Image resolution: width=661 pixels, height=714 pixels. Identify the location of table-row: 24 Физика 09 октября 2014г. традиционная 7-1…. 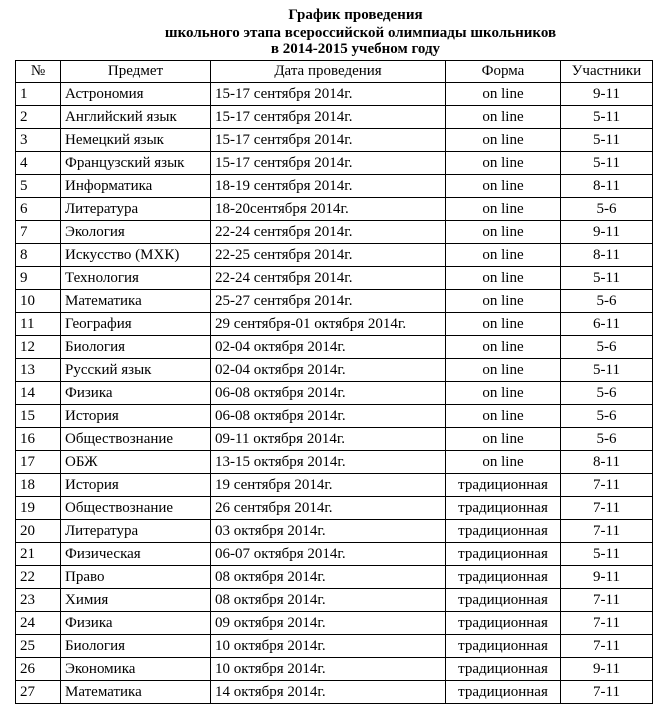
(334, 623).